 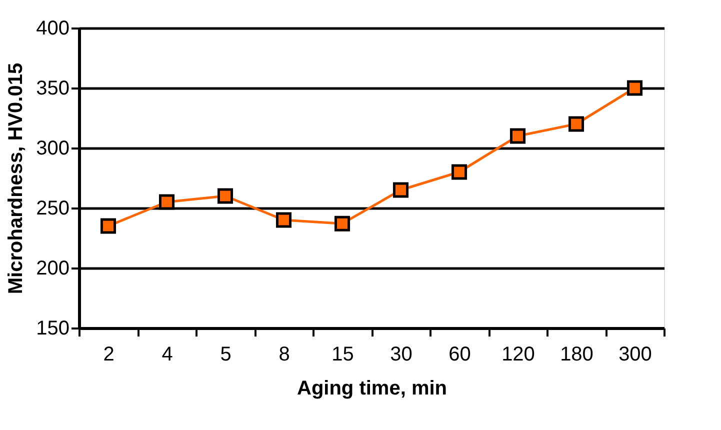 What do you see at coordinates (518, 355) in the screenshot?
I see `x-tick-label: 120` at bounding box center [518, 355].